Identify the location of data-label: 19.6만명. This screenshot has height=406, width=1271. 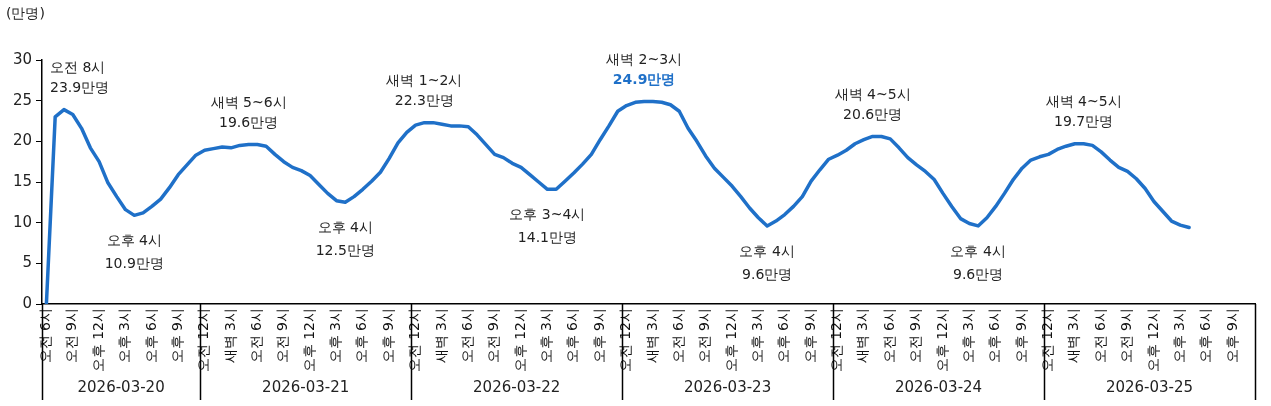
(248, 122).